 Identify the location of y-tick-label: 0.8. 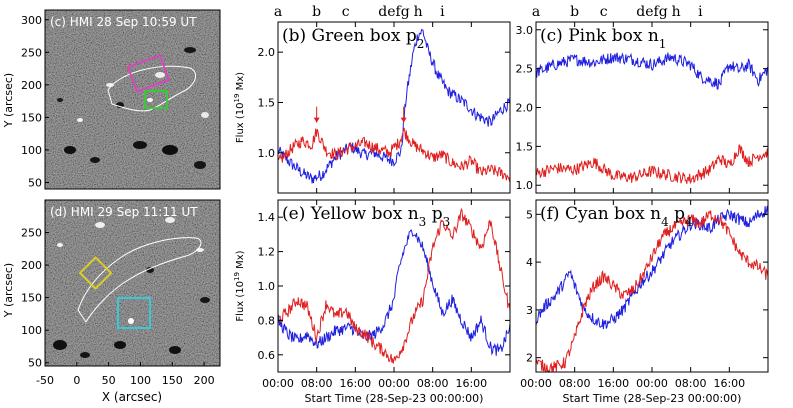
(267, 320).